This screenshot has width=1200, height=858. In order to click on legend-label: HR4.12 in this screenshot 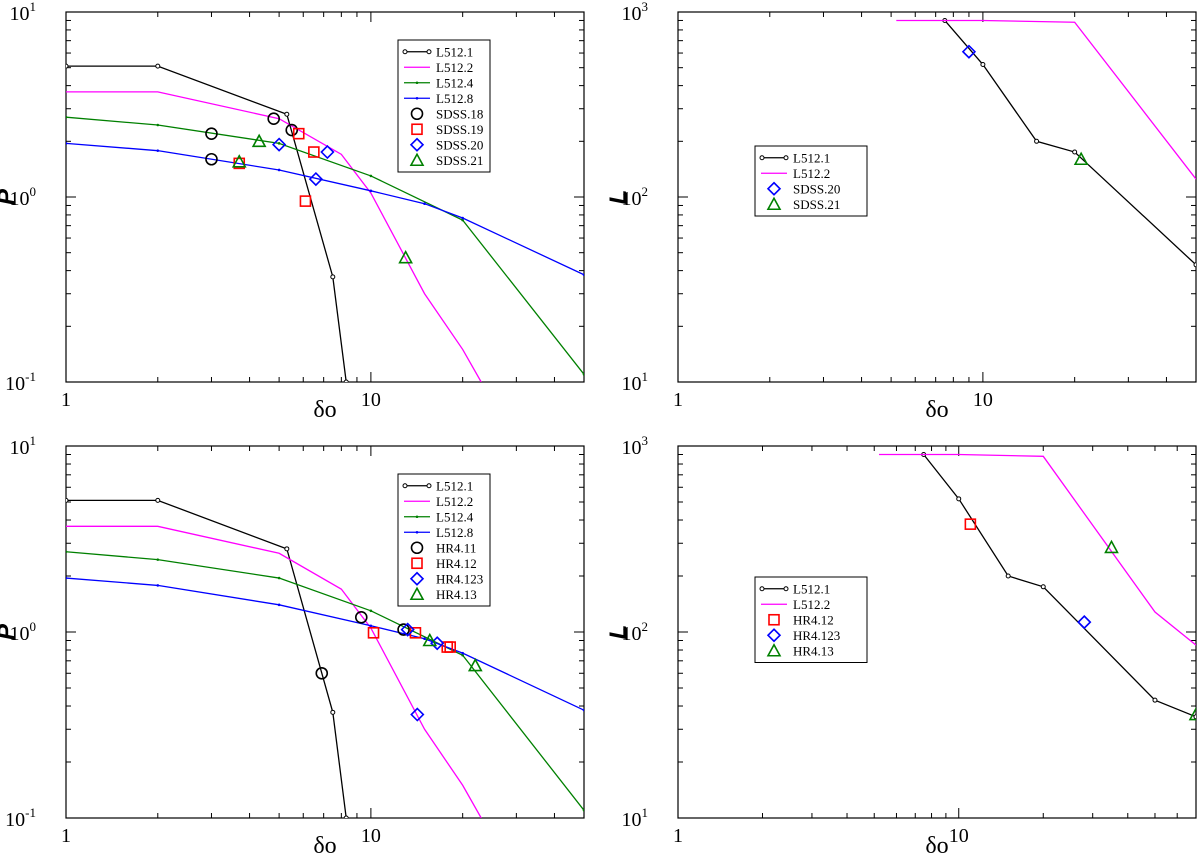, I will do `click(456, 563)`.